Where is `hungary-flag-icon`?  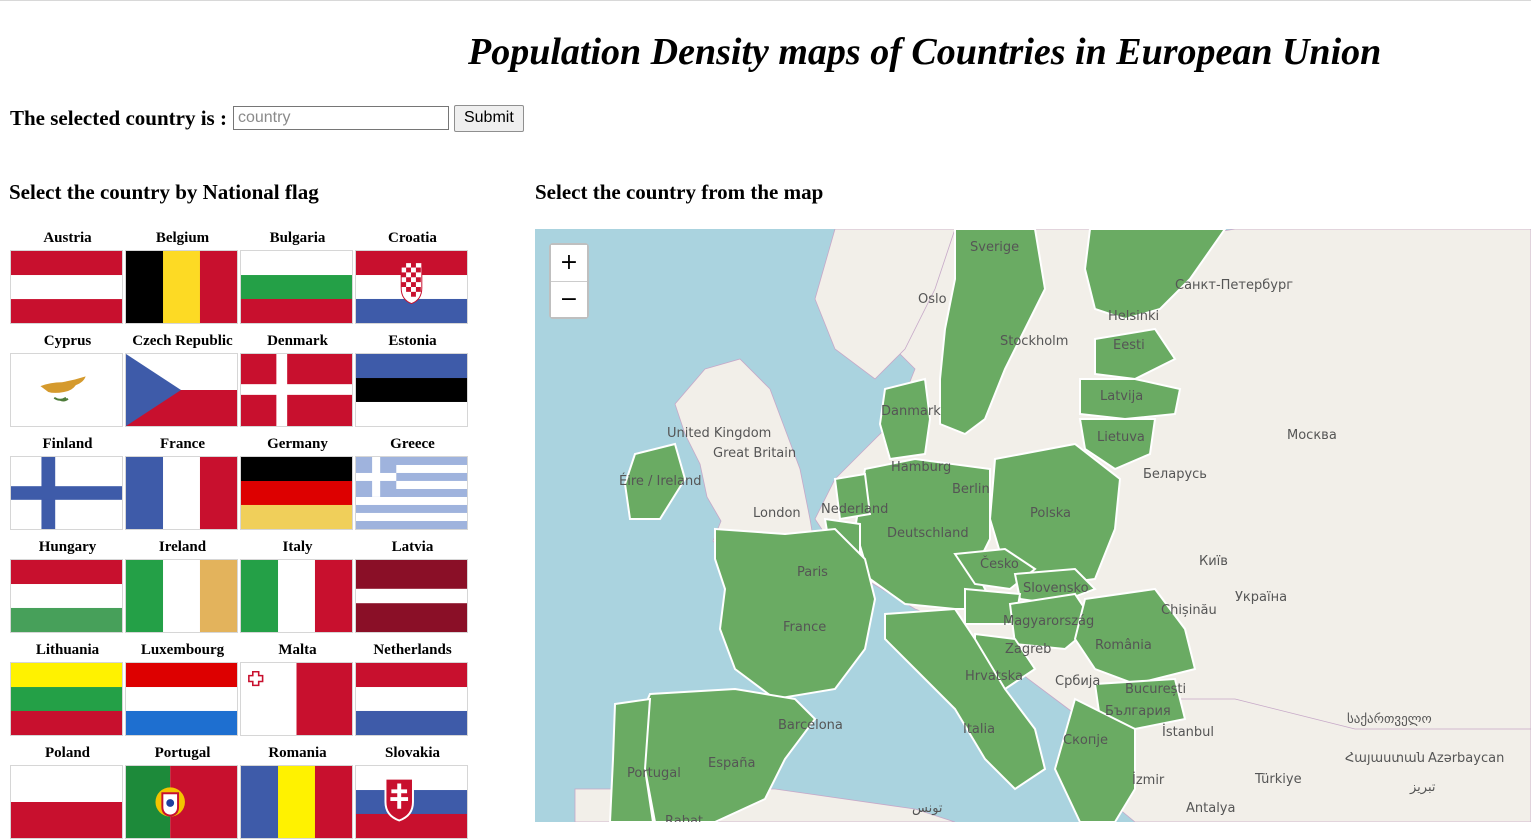 hungary-flag-icon is located at coordinates (66, 596).